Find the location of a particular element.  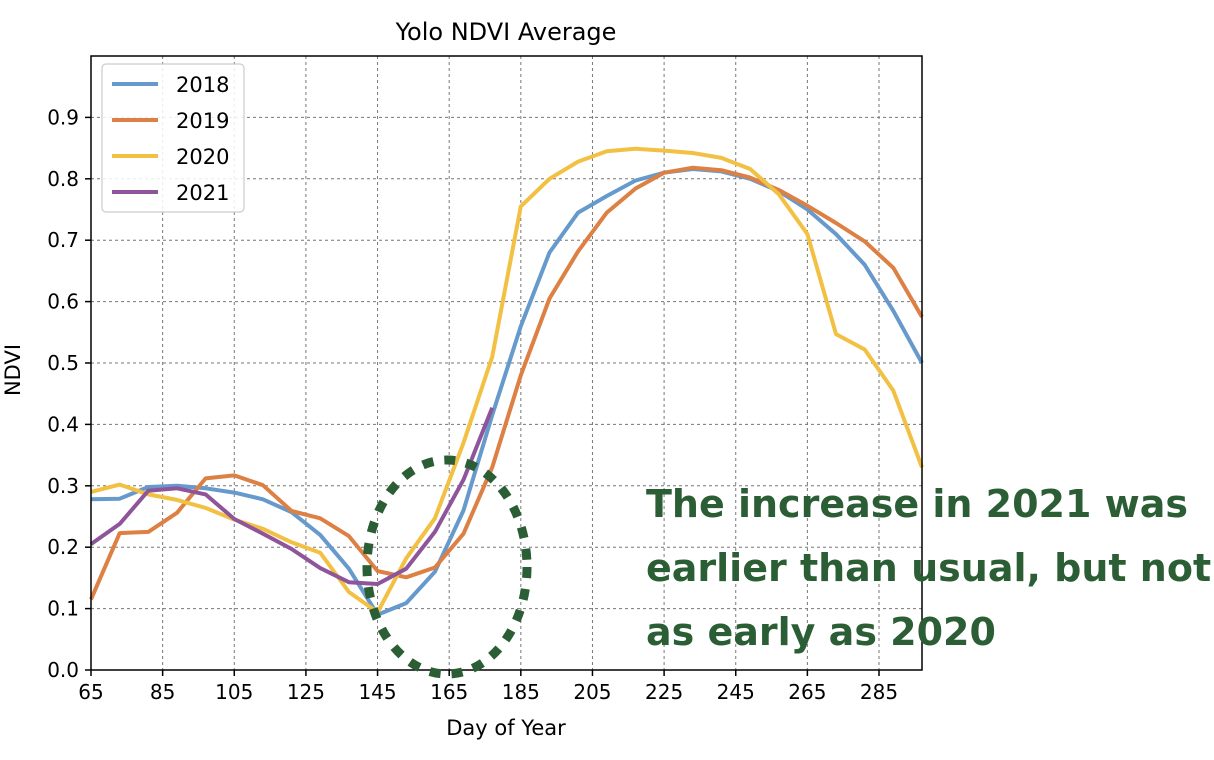

x-tick-label: 65 is located at coordinates (90, 692).